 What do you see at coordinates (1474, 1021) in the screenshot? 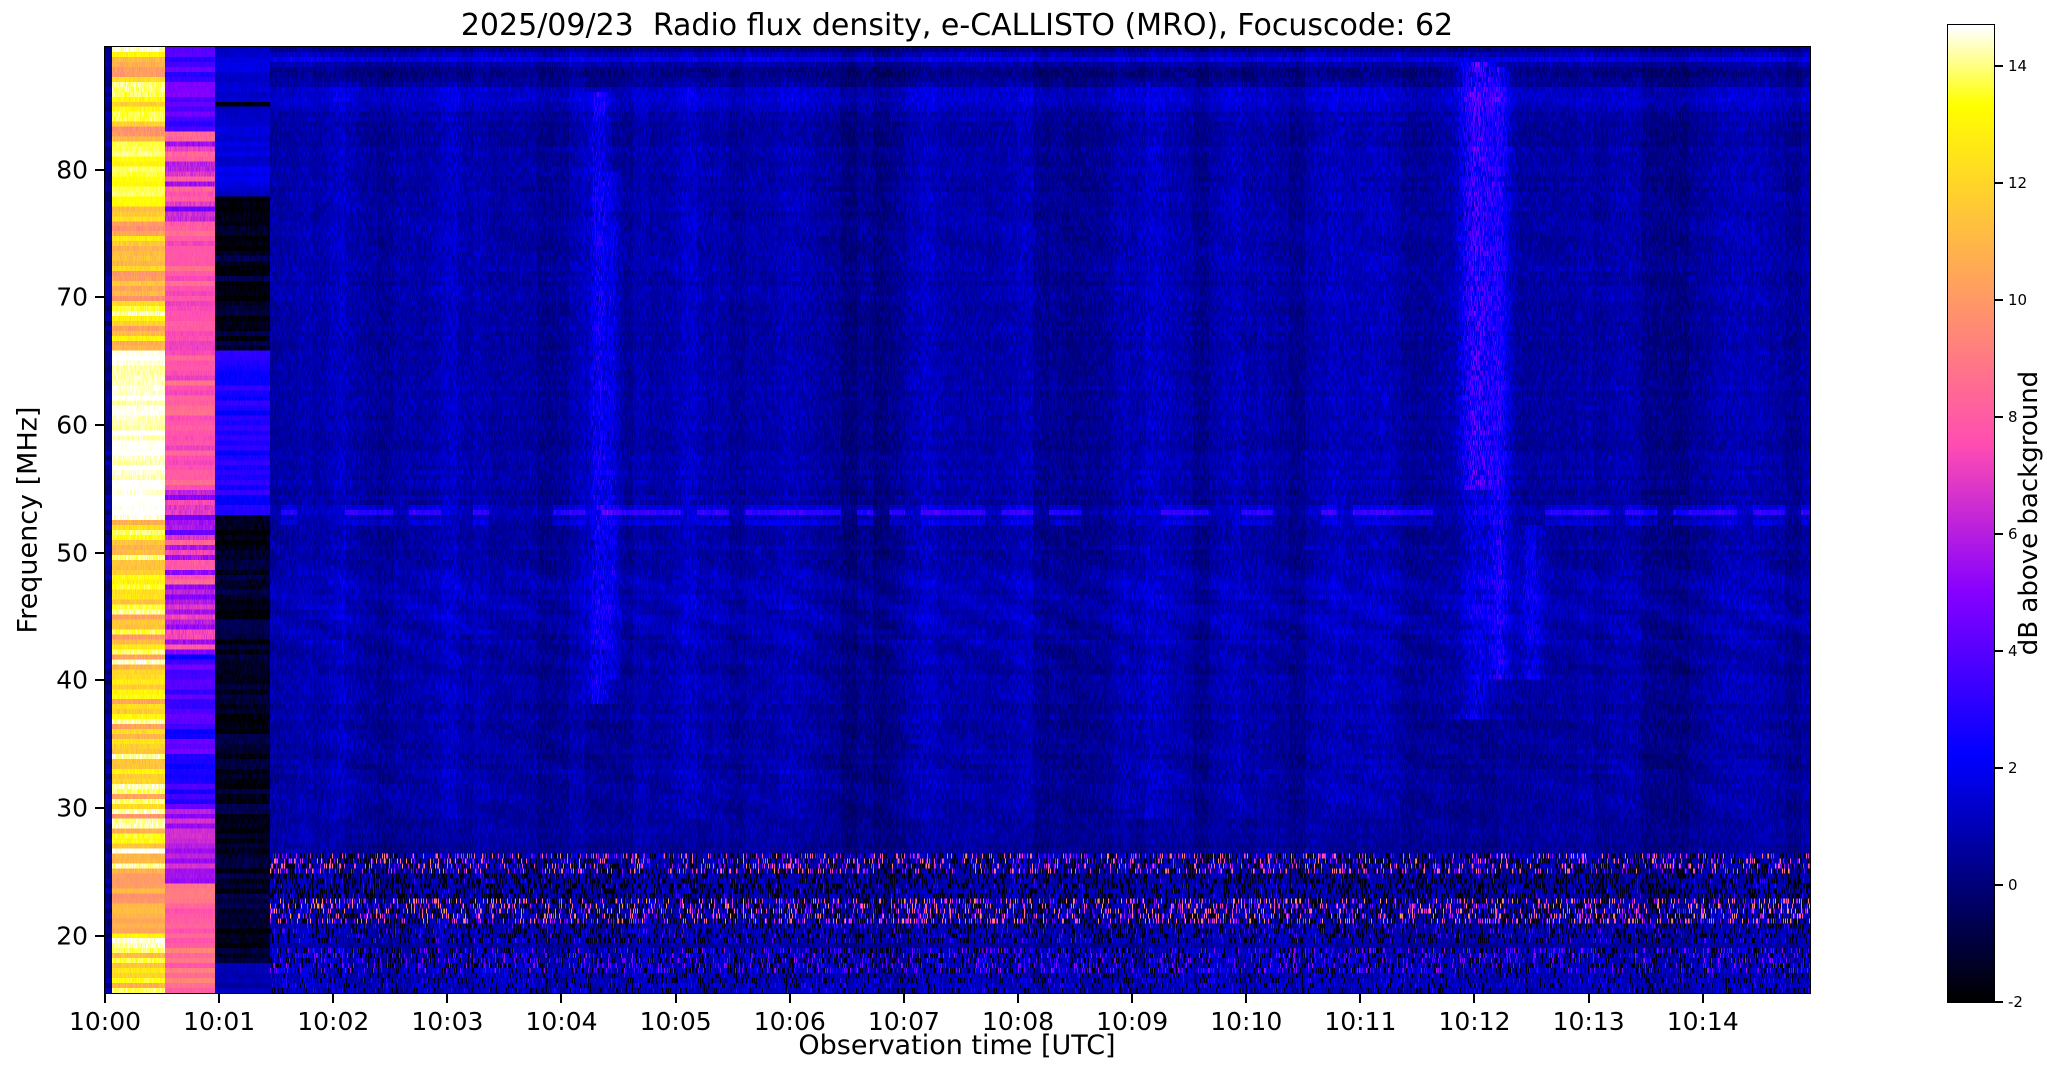
I see `x-tick-label: 10:12` at bounding box center [1474, 1021].